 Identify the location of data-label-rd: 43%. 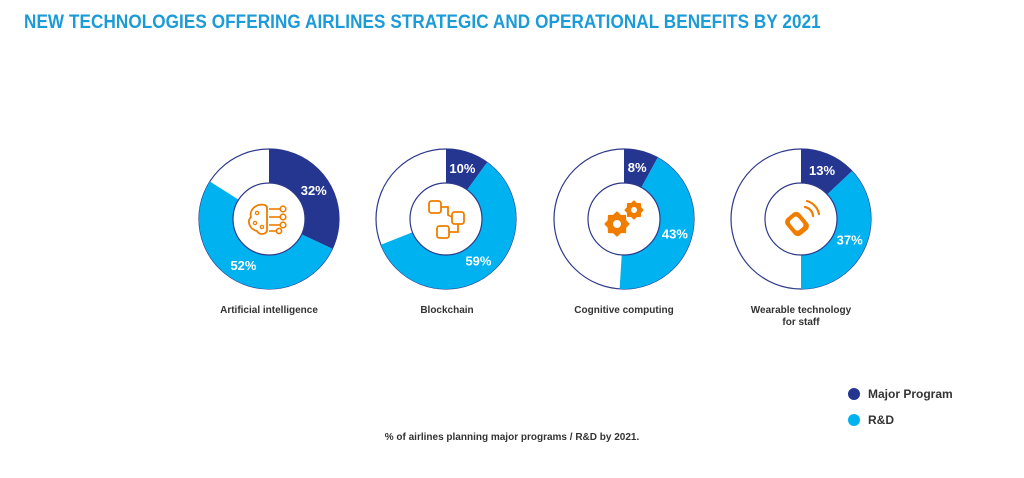
(675, 233).